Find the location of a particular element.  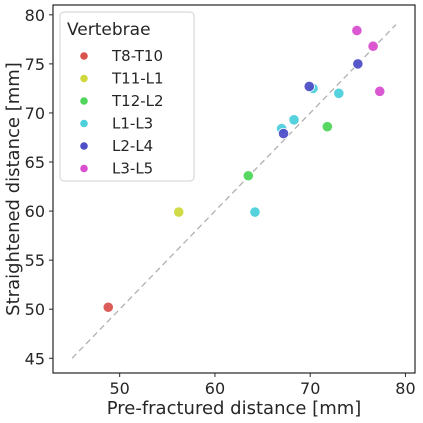

legend-label-t11-l1: T11-L1 is located at coordinates (137, 79).